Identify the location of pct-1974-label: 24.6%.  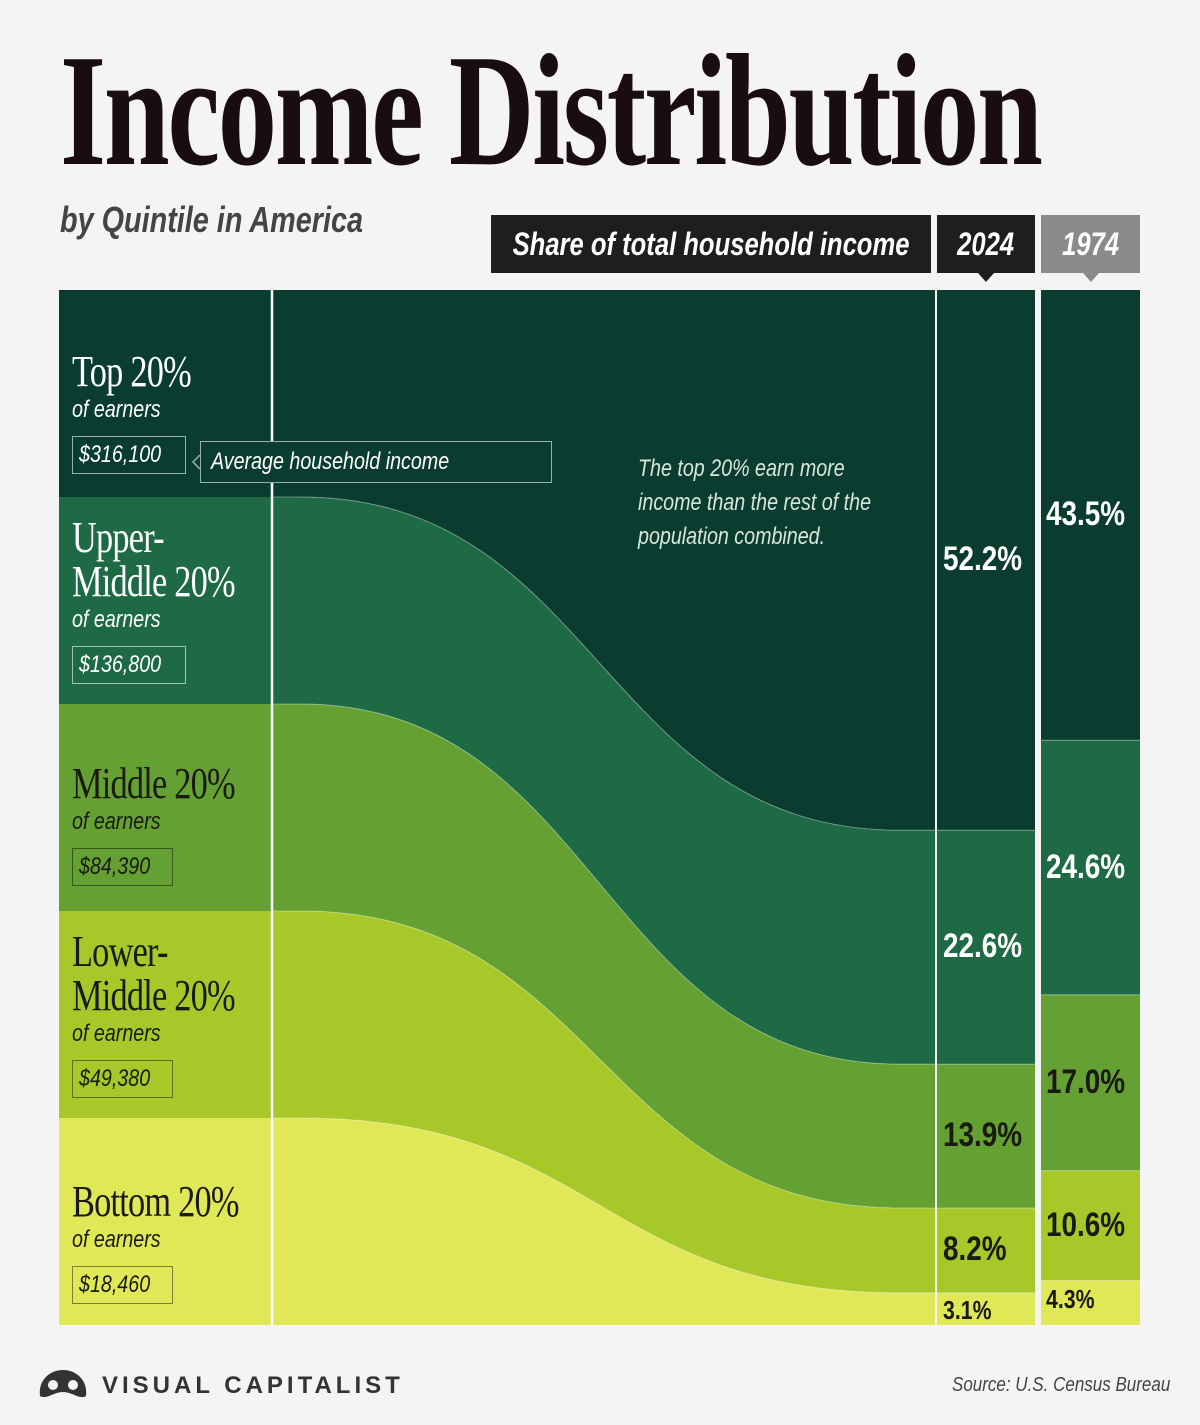
(1086, 866).